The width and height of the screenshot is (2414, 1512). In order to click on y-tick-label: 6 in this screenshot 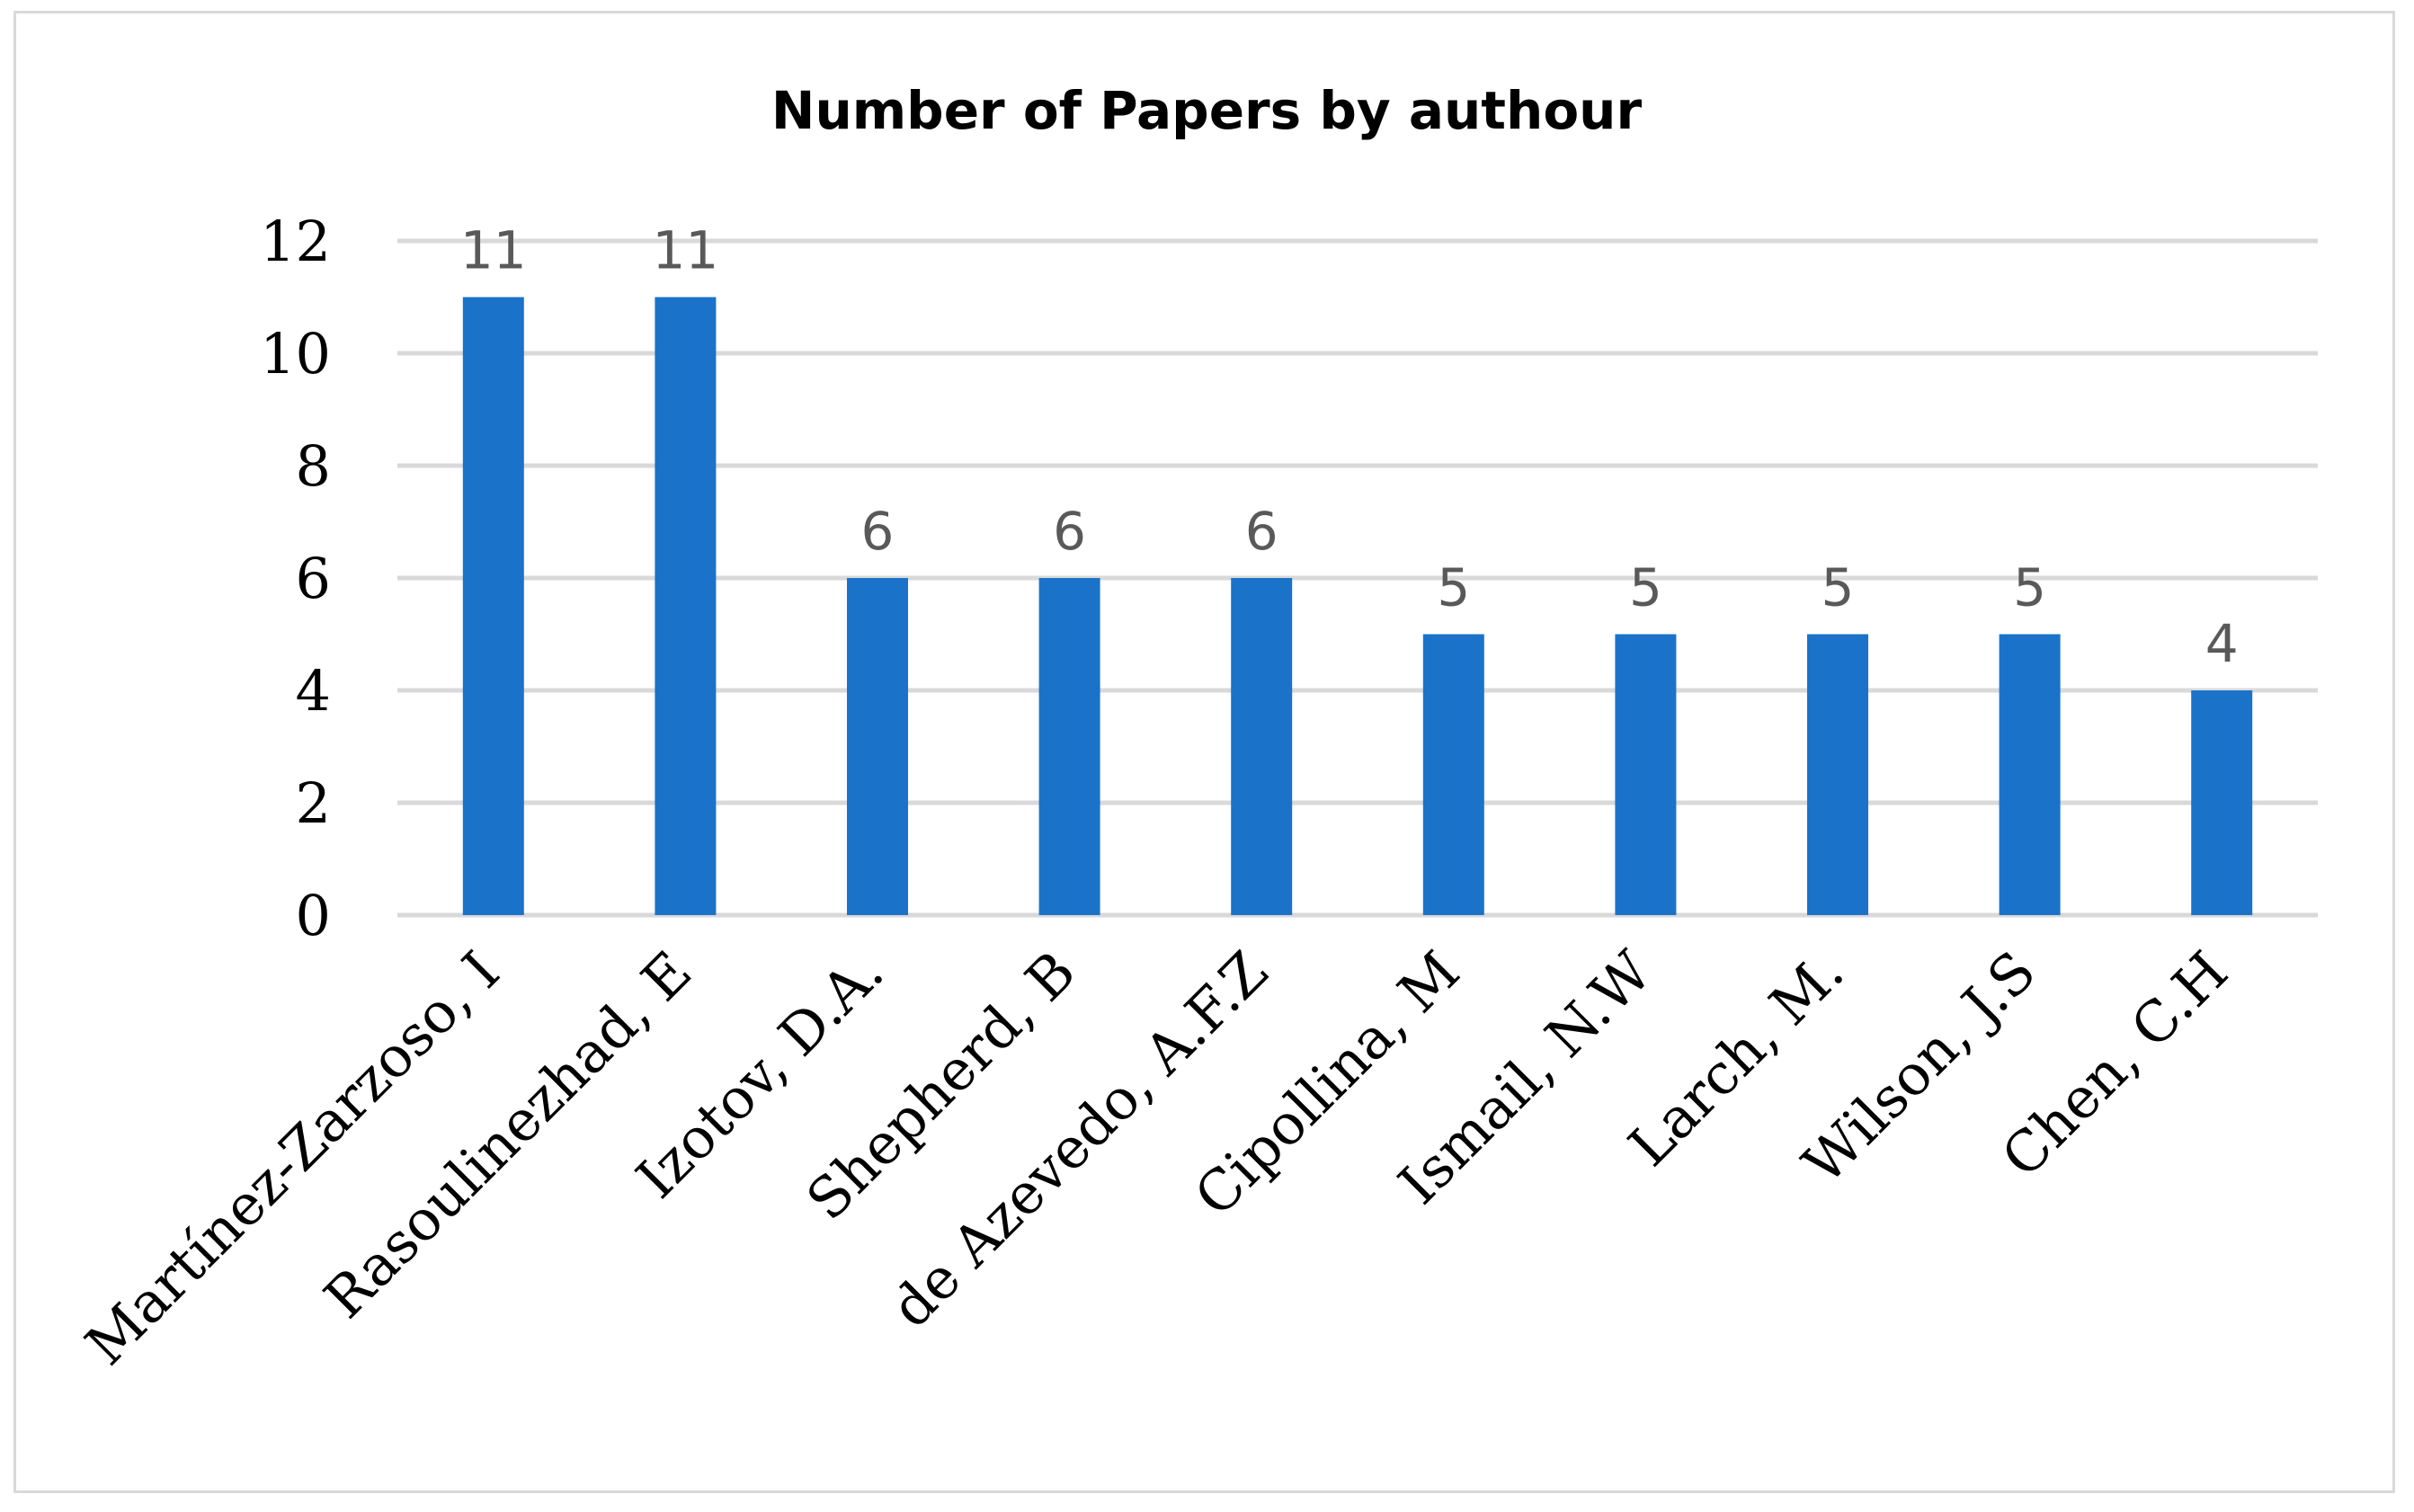, I will do `click(313, 578)`.